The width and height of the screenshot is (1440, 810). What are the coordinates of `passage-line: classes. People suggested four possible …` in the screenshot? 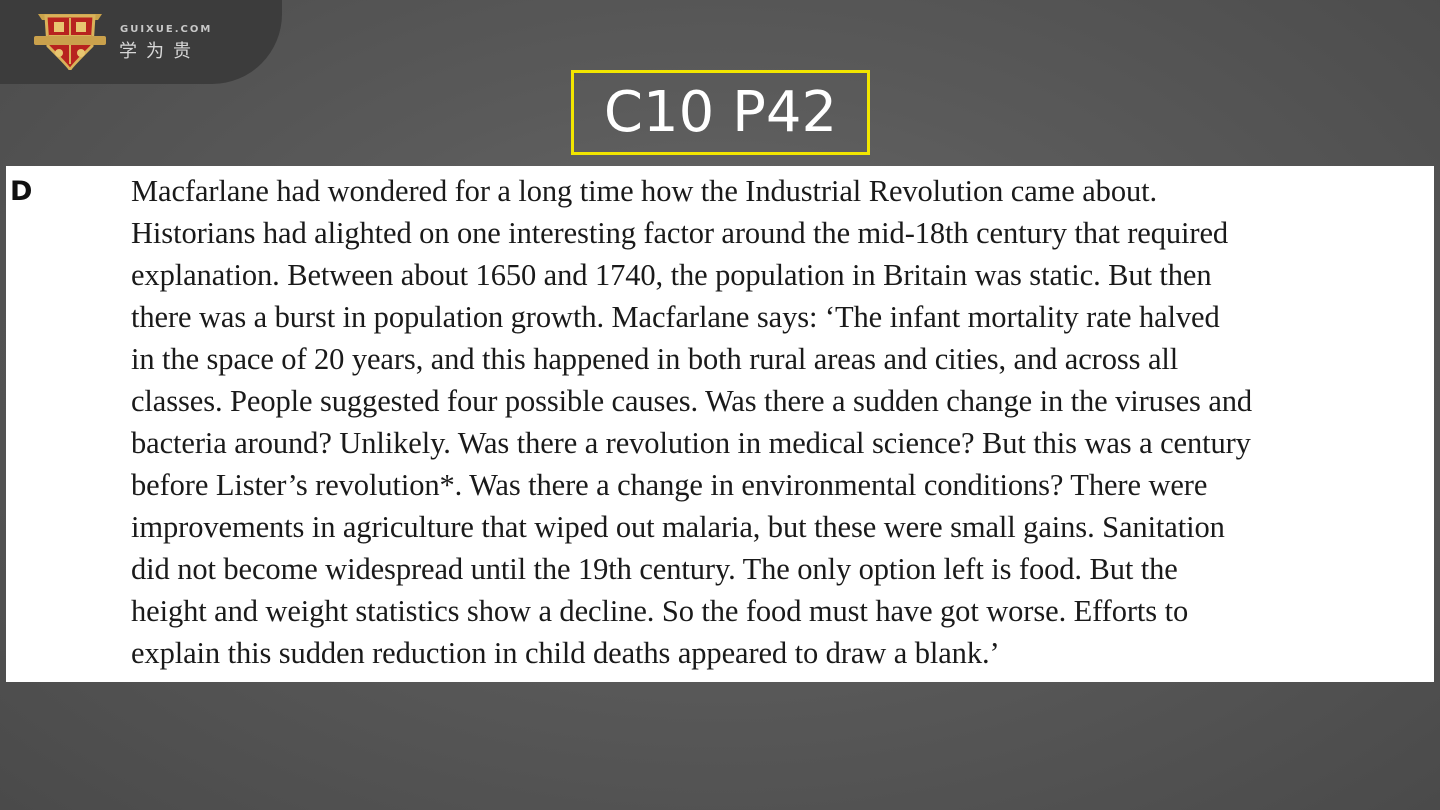 It's located at (692, 401).